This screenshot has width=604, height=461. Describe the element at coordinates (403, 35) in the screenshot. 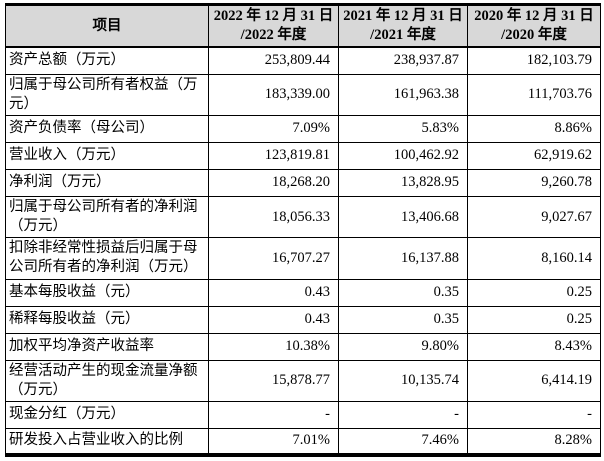

I see `header-2021-line2: /2021 年度` at that location.